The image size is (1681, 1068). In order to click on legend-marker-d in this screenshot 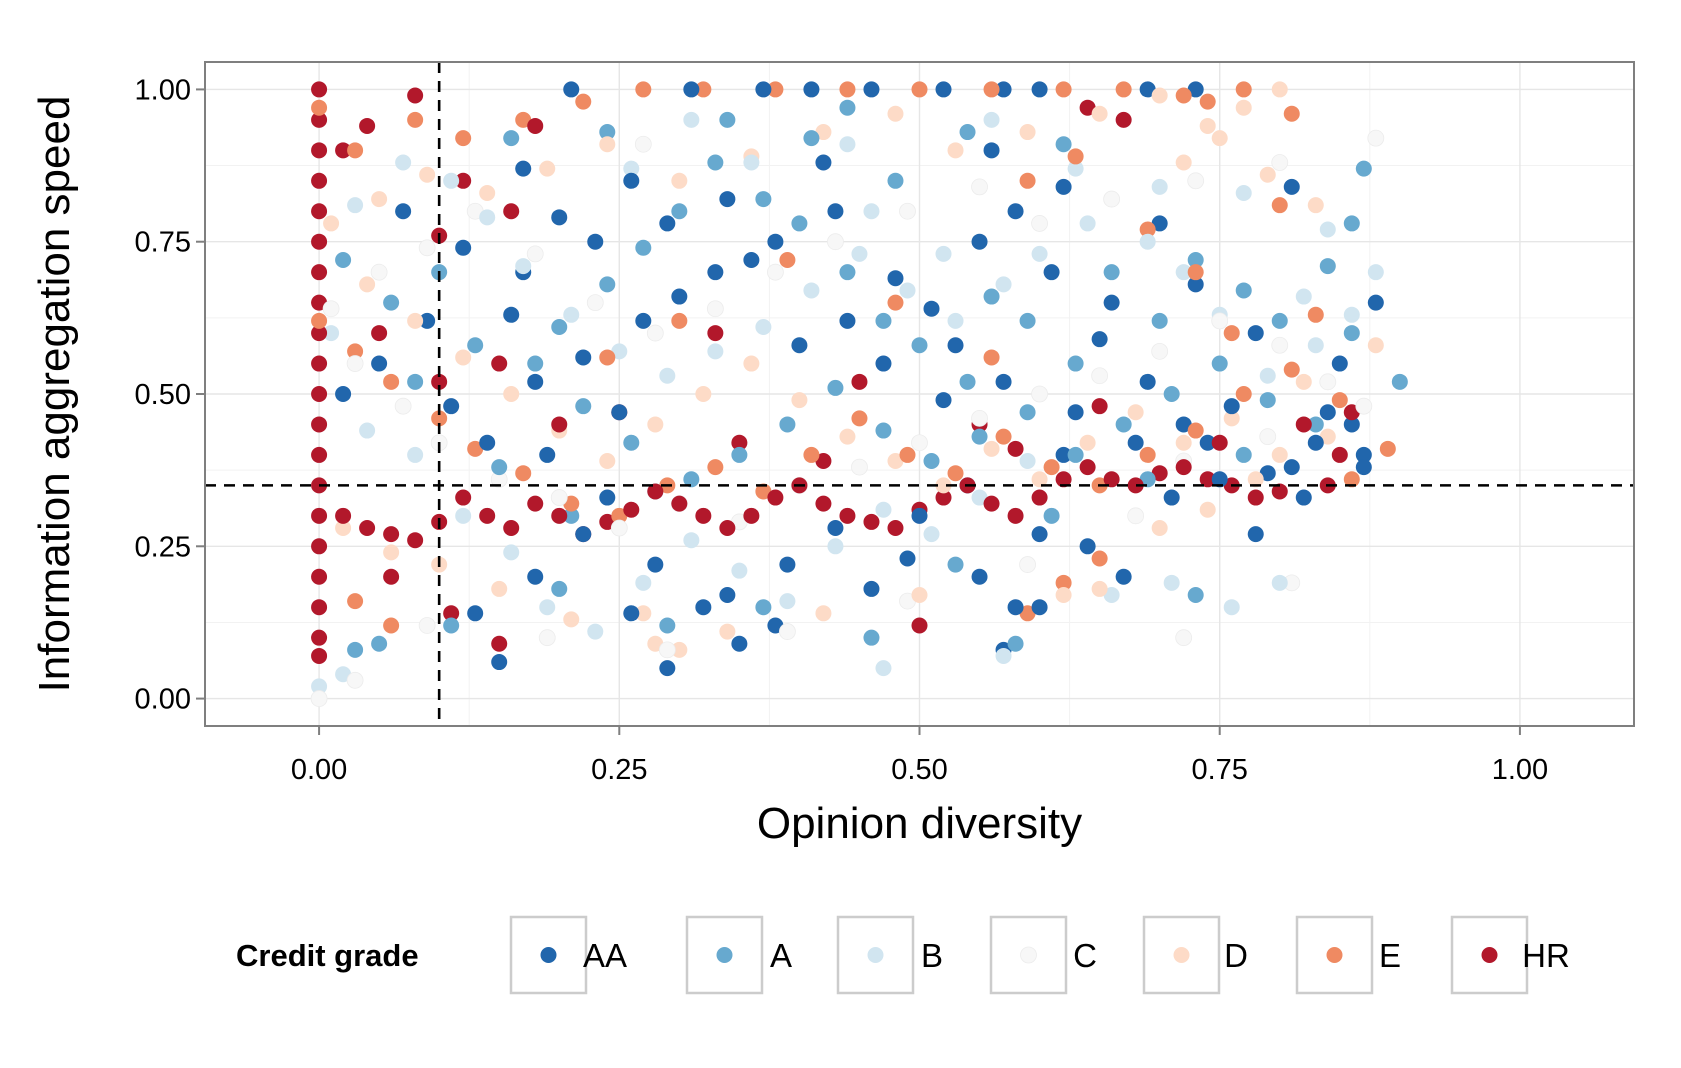, I will do `click(1181, 955)`.